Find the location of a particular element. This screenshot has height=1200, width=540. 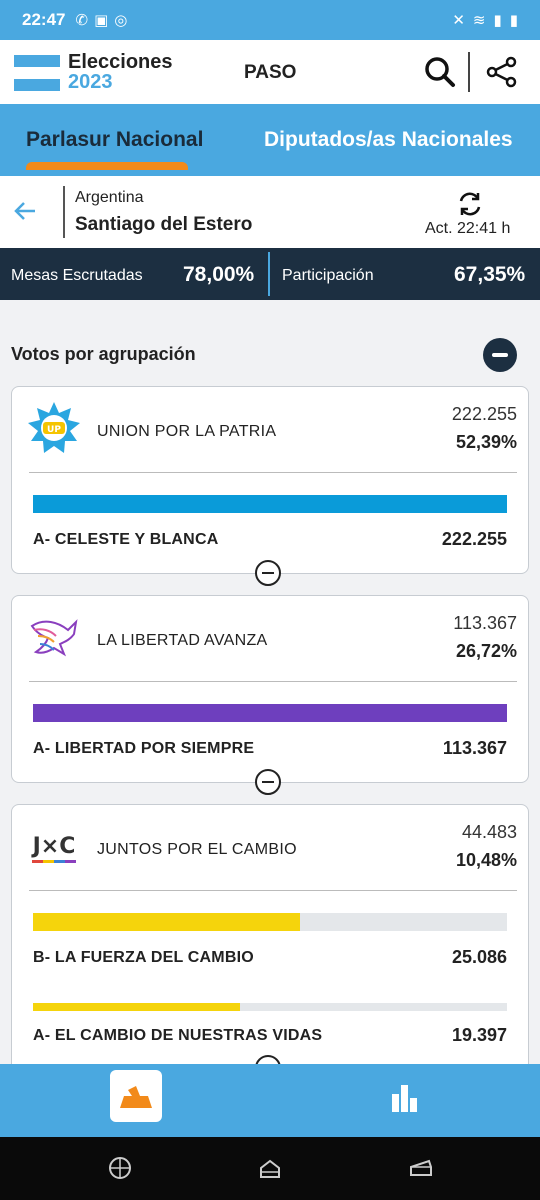

share-icon is located at coordinates (501, 72).